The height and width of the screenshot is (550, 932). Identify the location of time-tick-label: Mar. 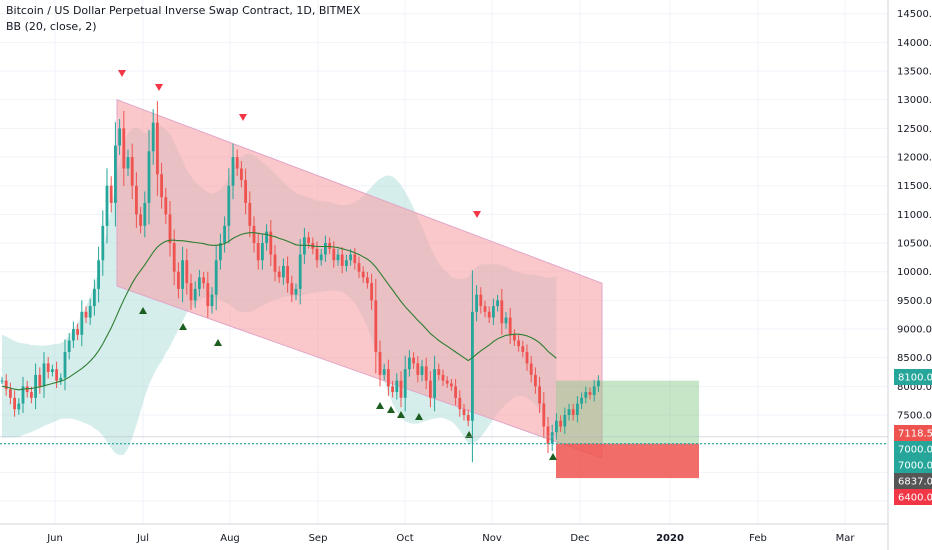
(846, 538).